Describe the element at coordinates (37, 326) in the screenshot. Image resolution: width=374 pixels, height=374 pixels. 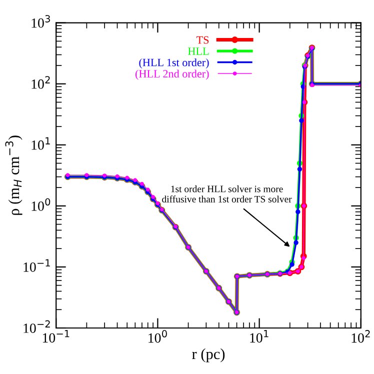
I see `y-tick-label: 10$^{−2}$` at that location.